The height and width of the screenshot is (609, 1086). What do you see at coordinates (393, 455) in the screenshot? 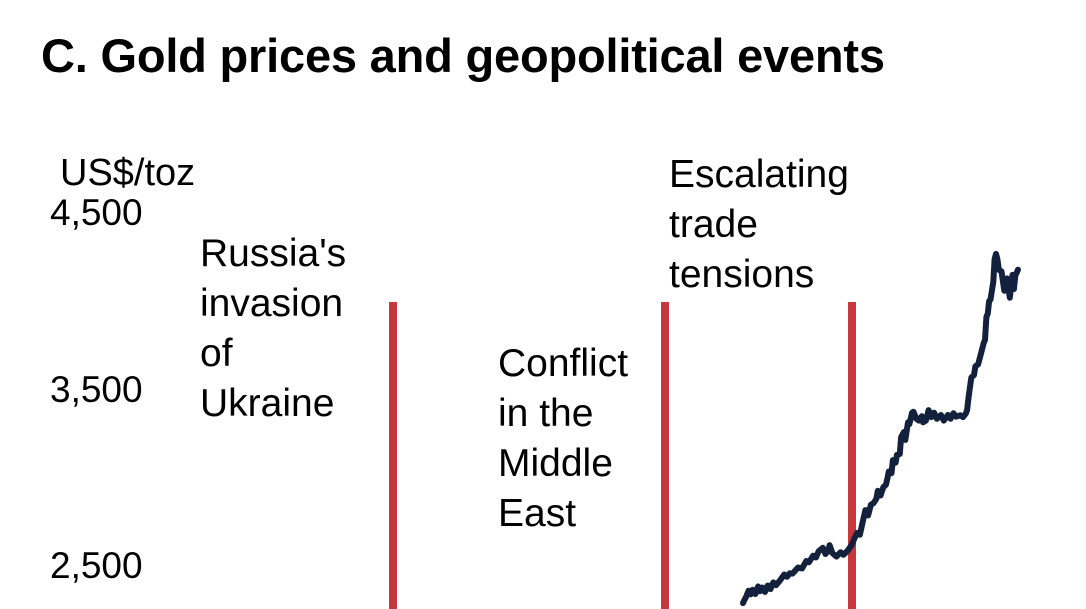
I see `event-marker-line-russia-ukraine` at bounding box center [393, 455].